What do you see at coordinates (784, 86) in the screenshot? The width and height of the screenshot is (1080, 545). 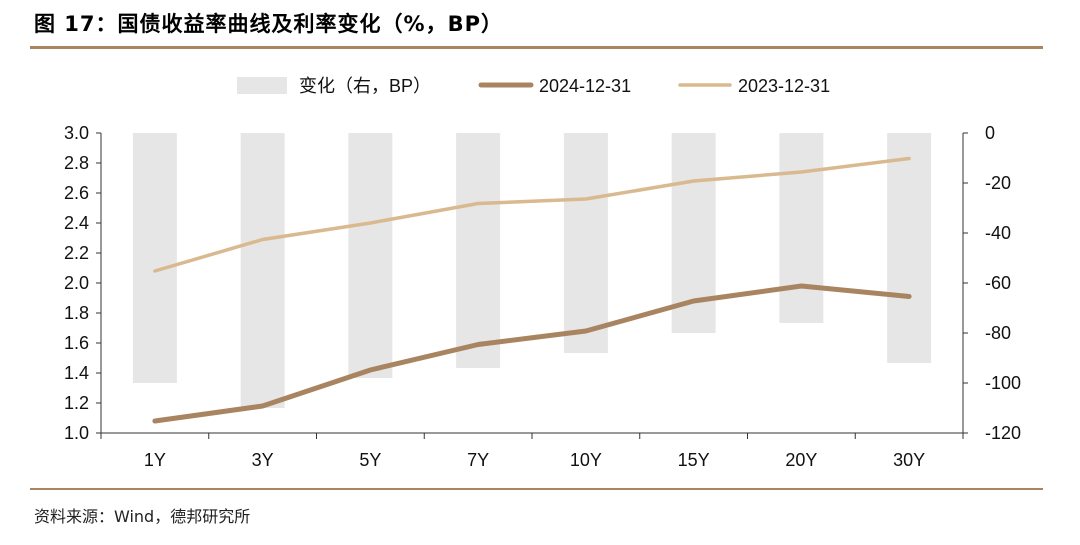 I see `legend-label-2023: 2023-12-31` at bounding box center [784, 86].